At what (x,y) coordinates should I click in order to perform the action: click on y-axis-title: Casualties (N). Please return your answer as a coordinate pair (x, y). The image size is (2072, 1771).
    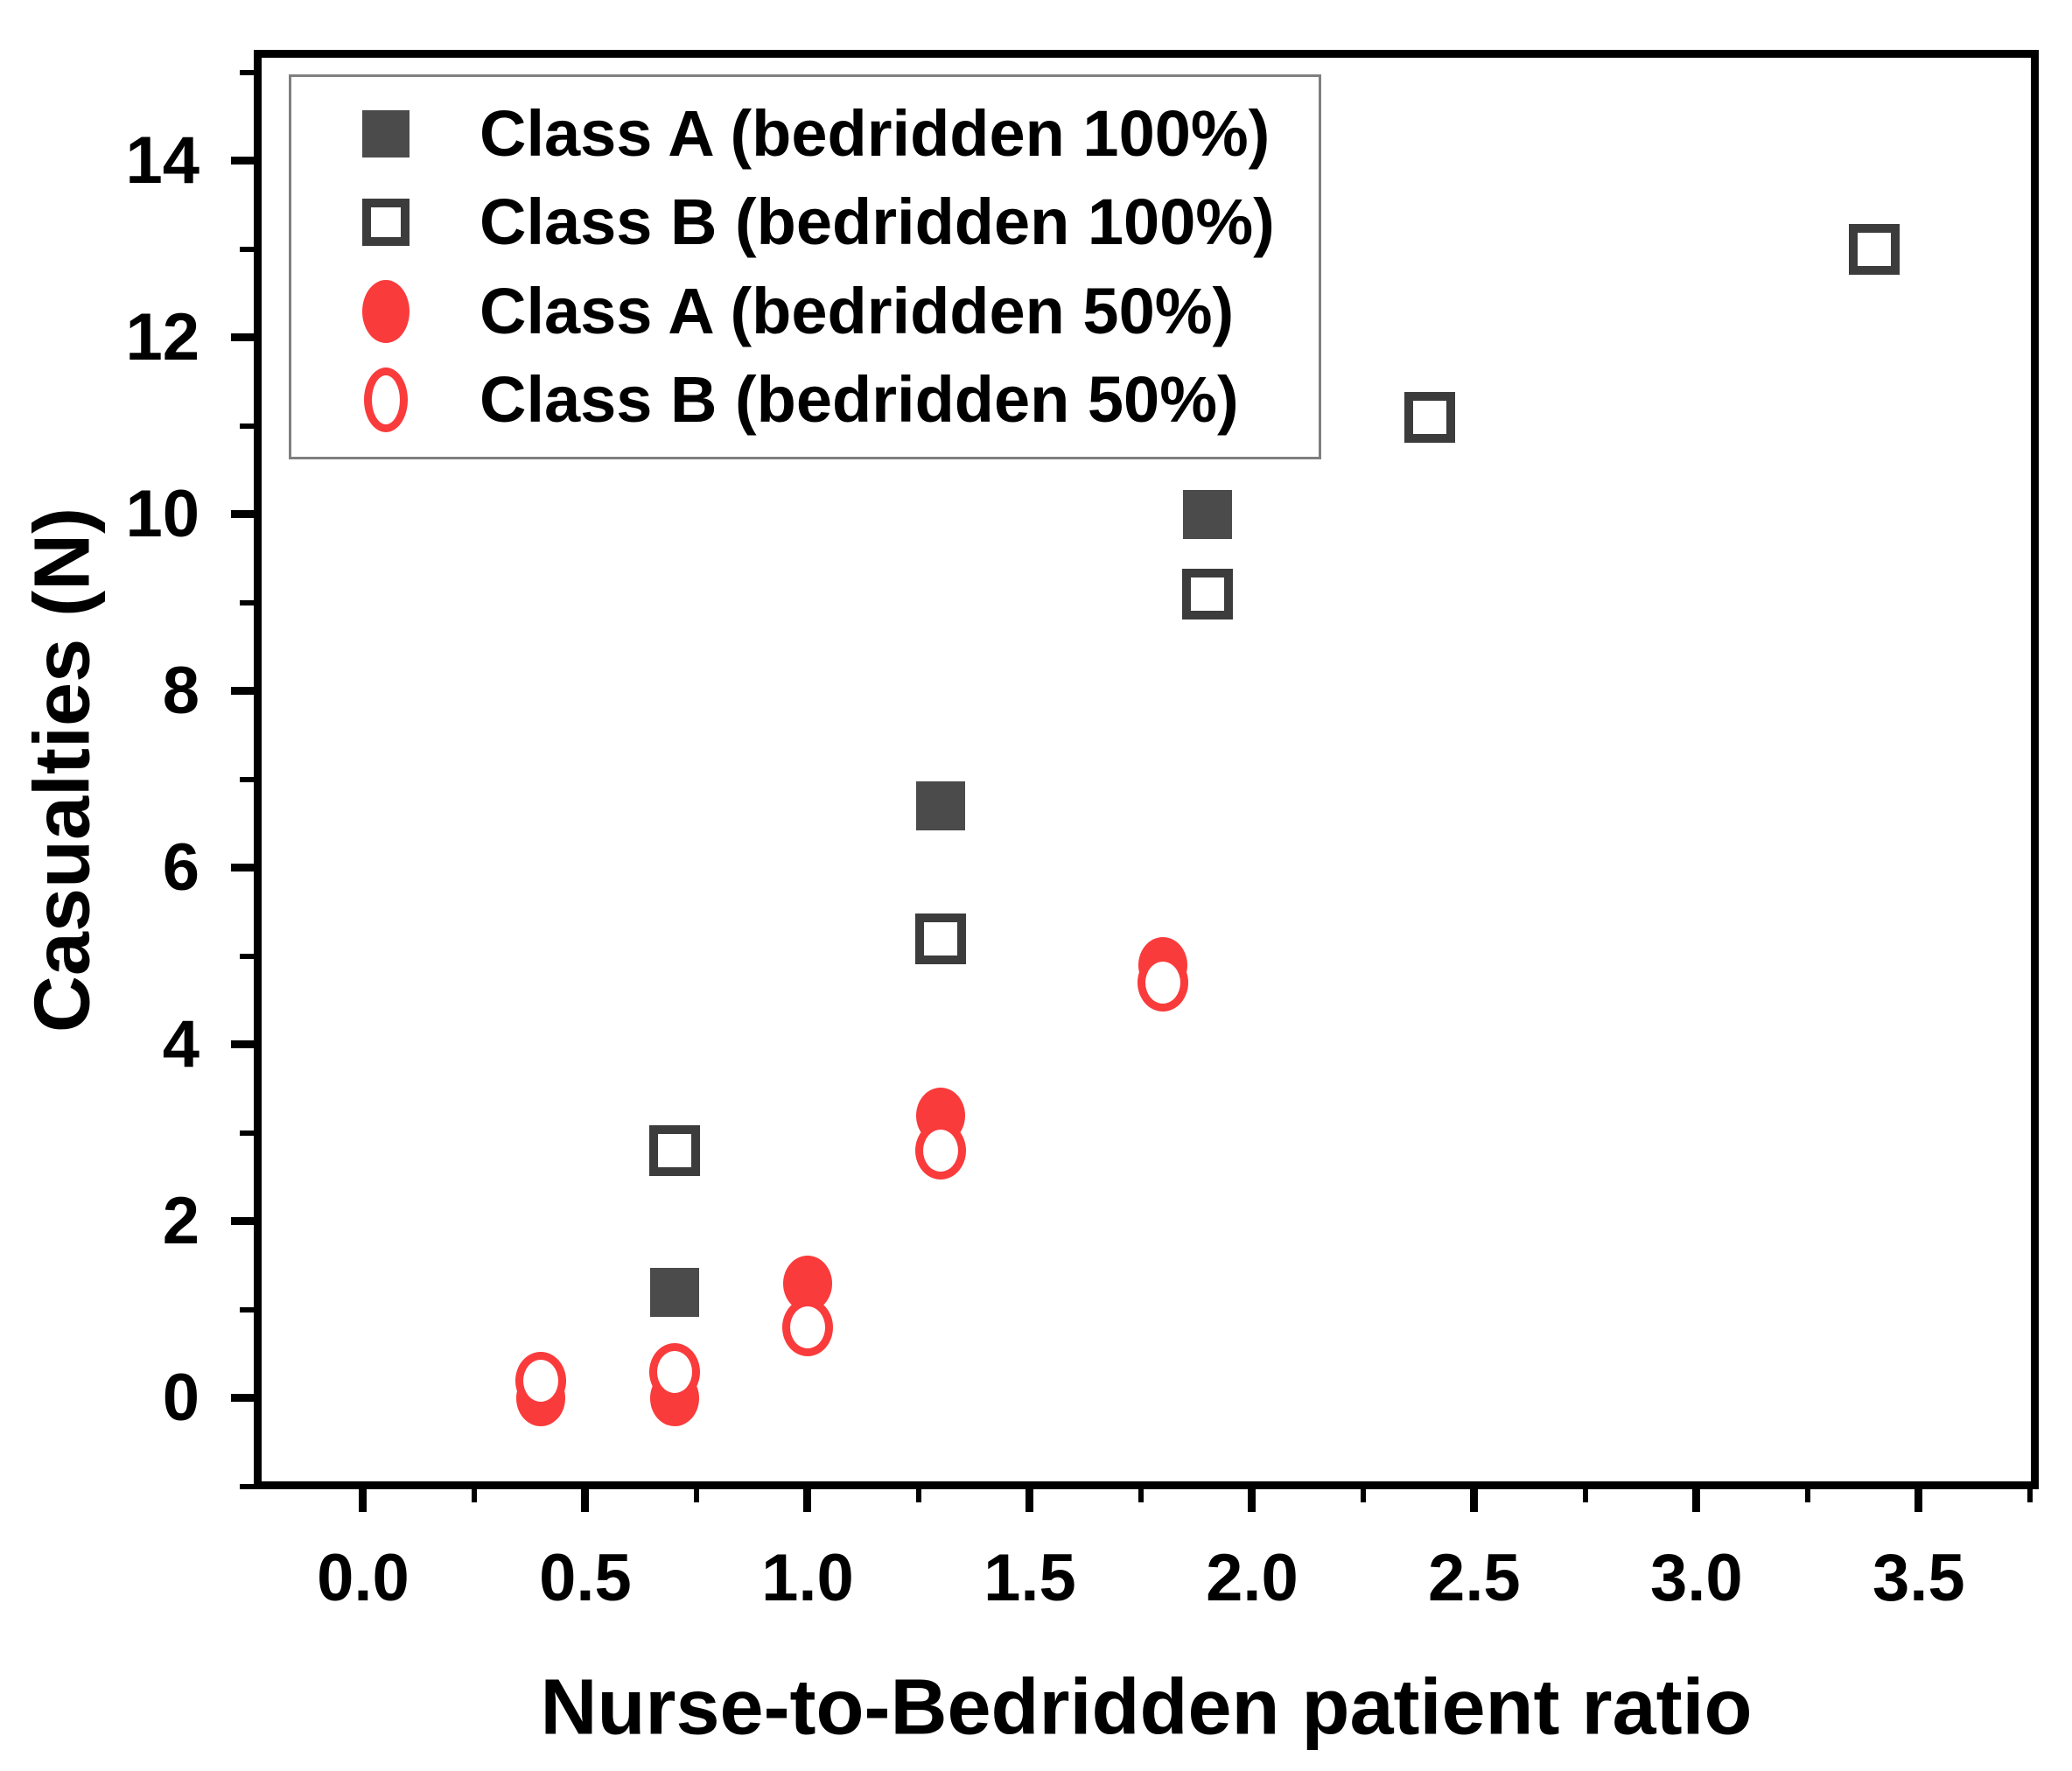
    Looking at the image, I should click on (62, 770).